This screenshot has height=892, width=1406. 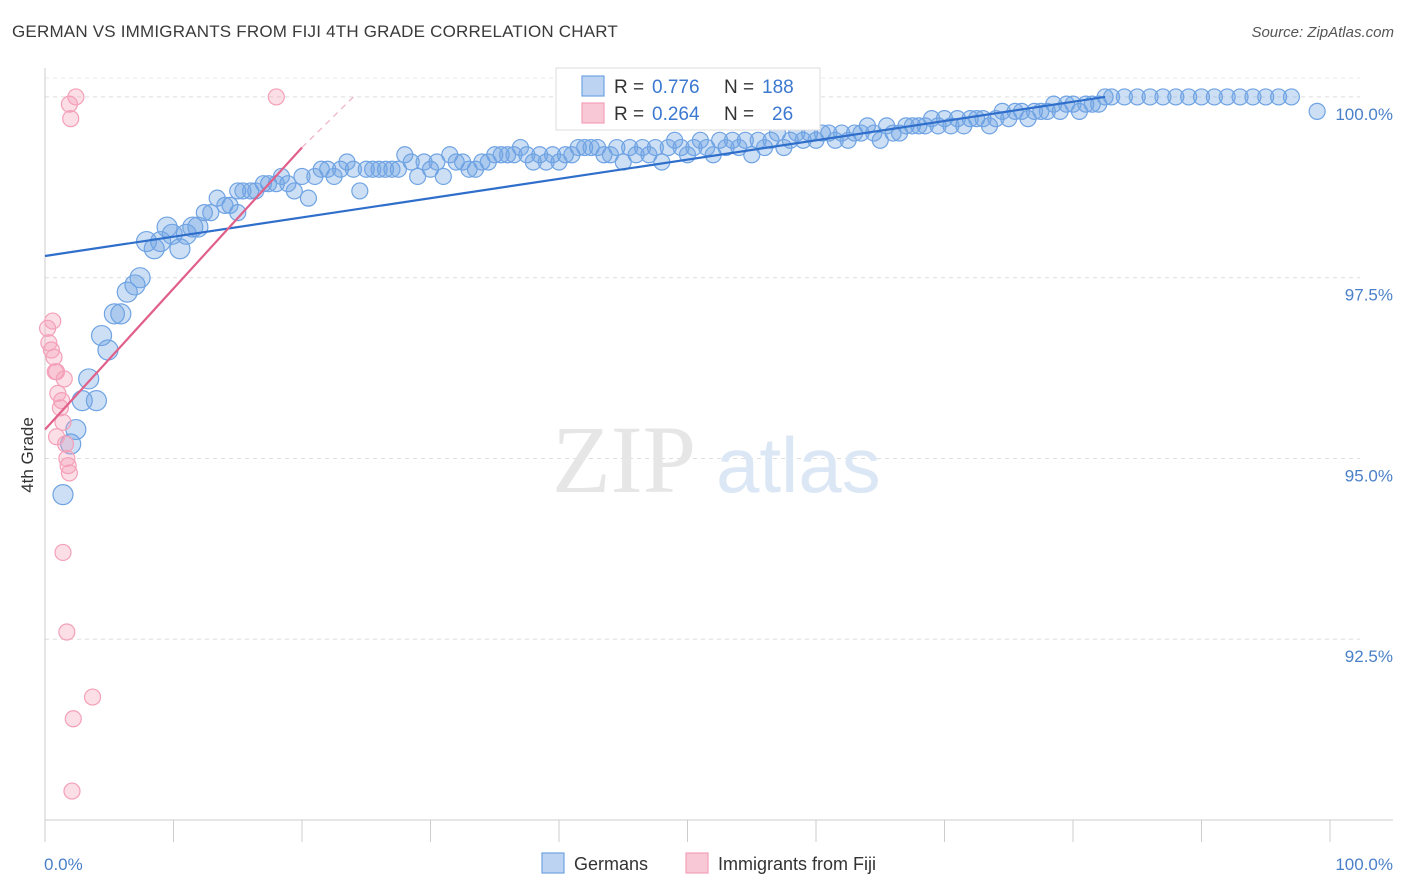 I want to click on fiji-trend-line, so click(x=173, y=288).